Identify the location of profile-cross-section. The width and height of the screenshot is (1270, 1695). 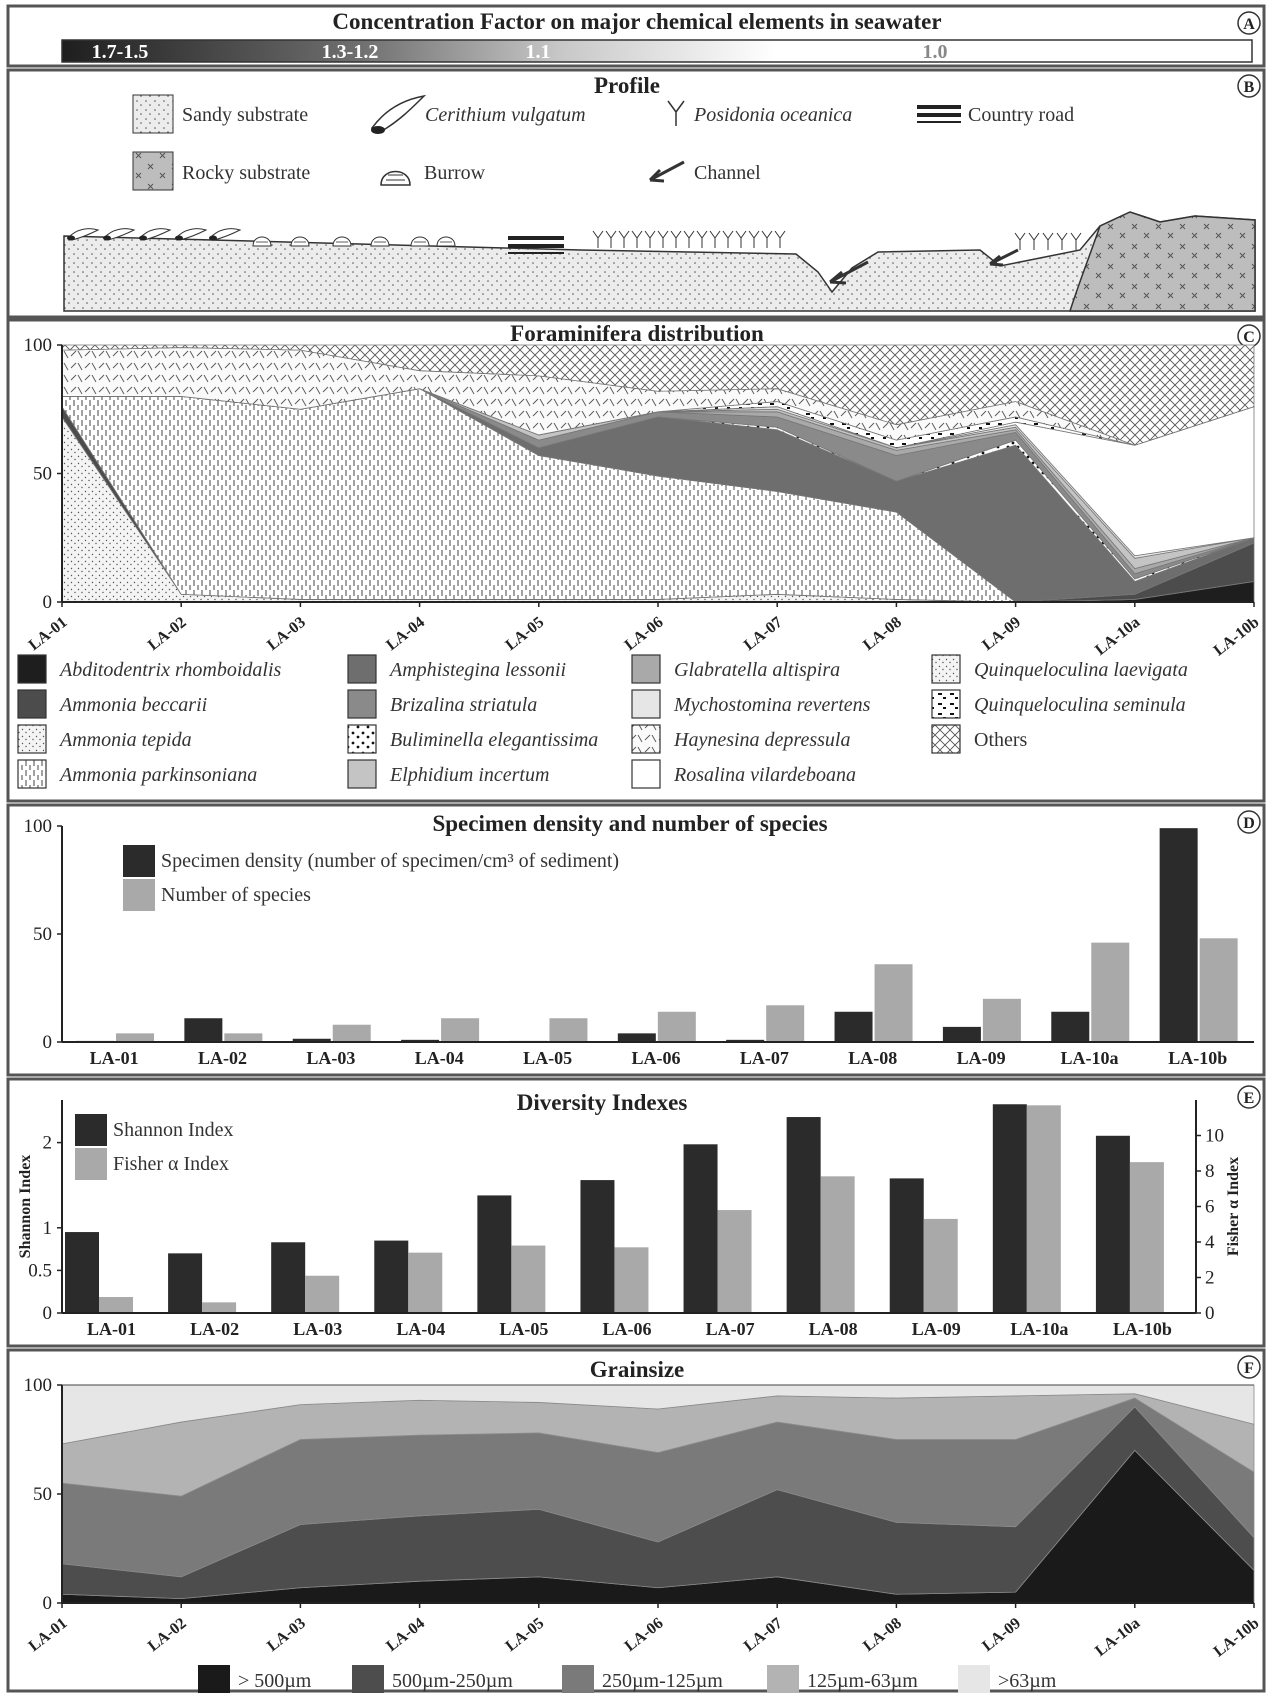
(659, 261).